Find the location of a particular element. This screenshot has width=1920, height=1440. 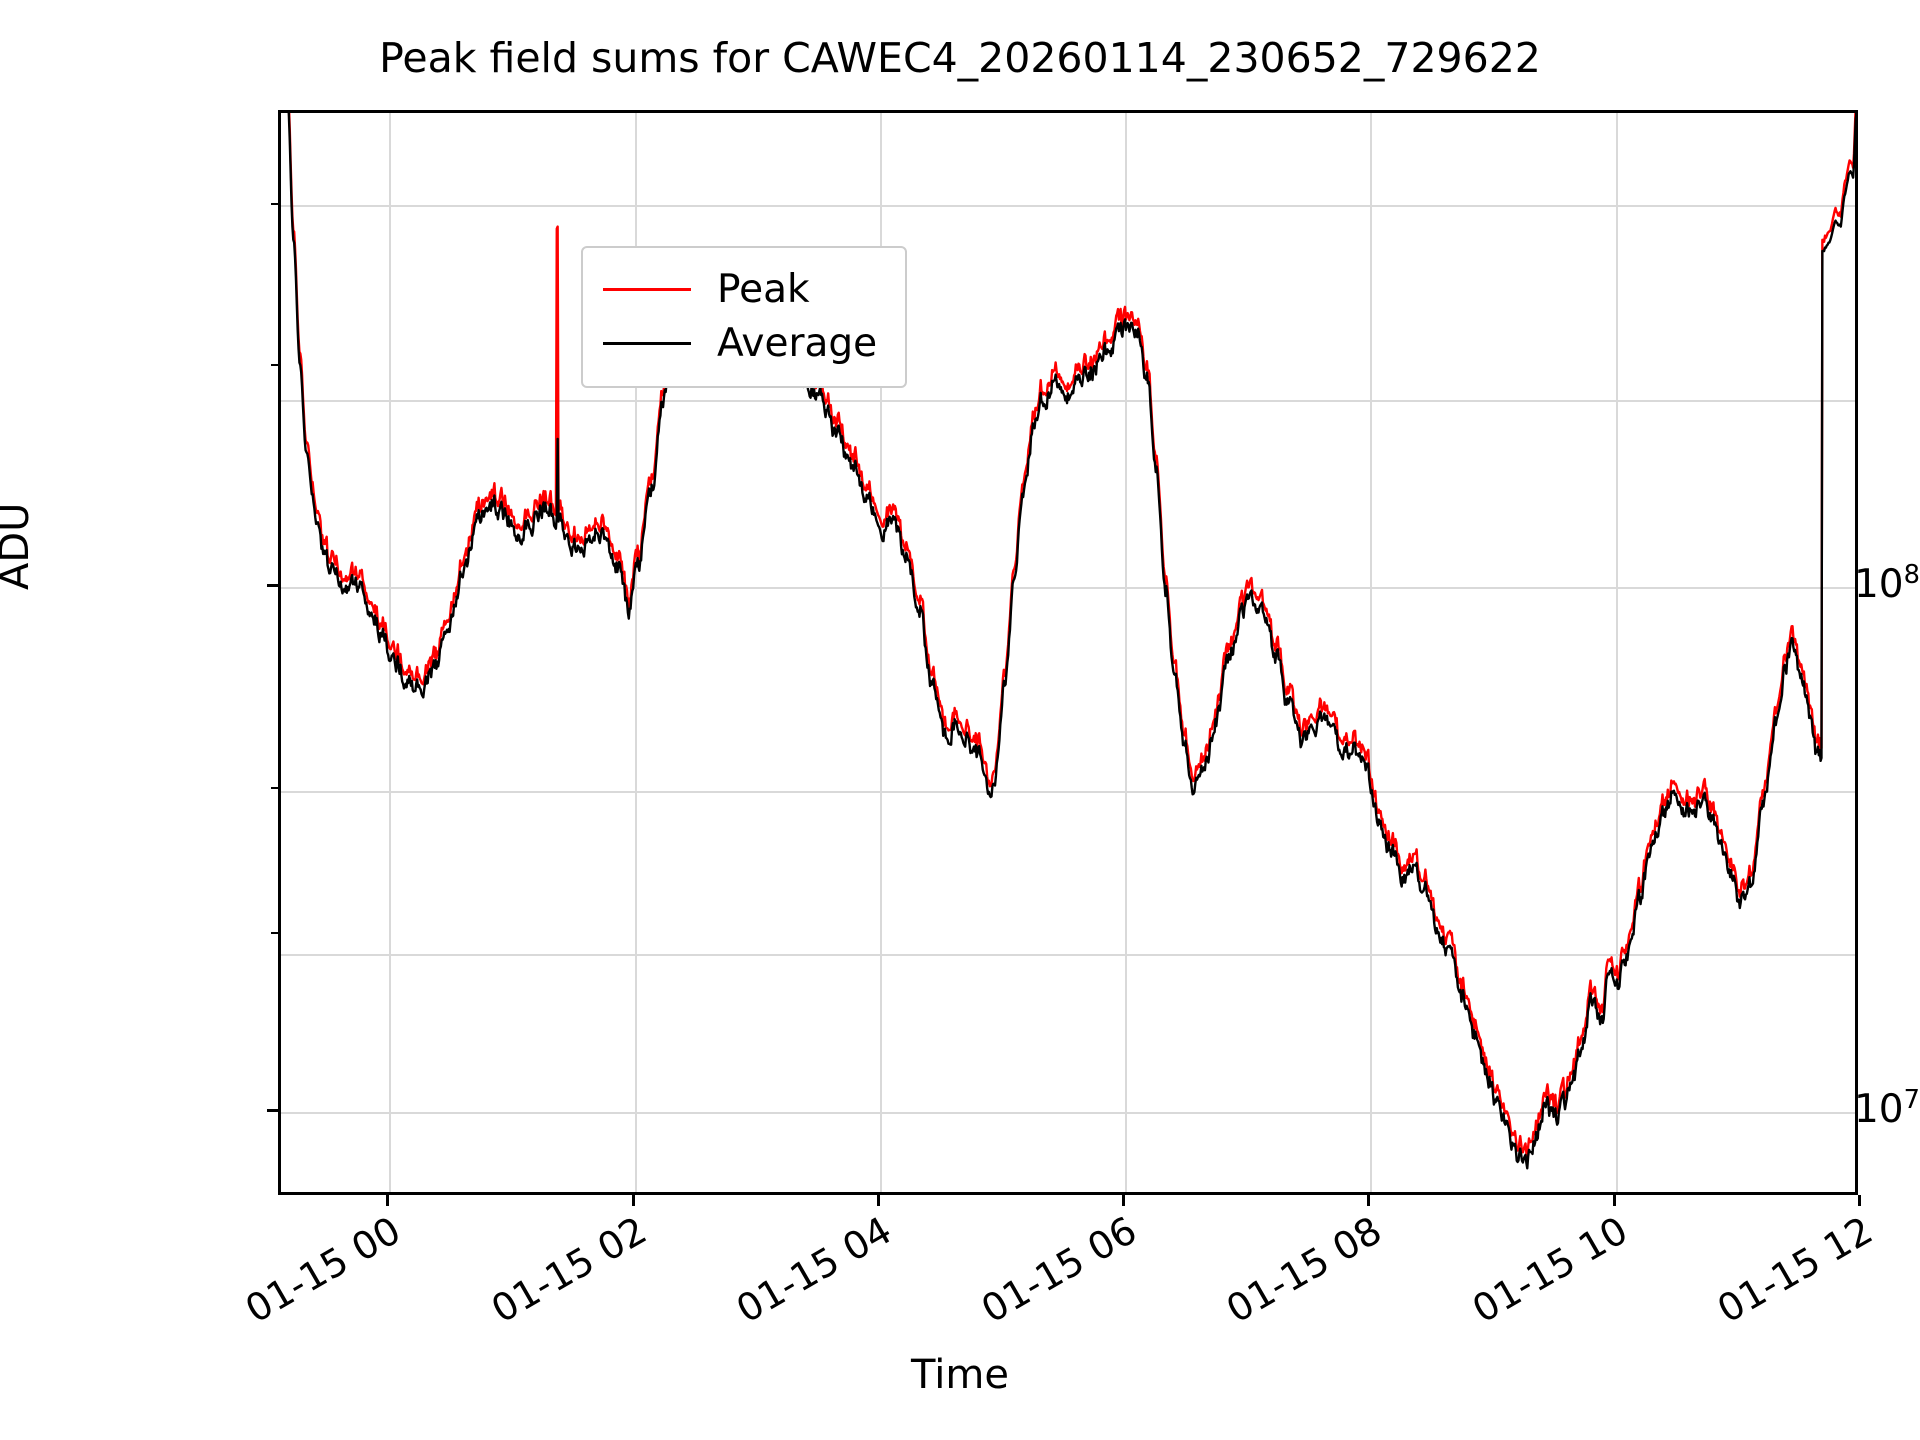

legend-swatch-average is located at coordinates (647, 343).